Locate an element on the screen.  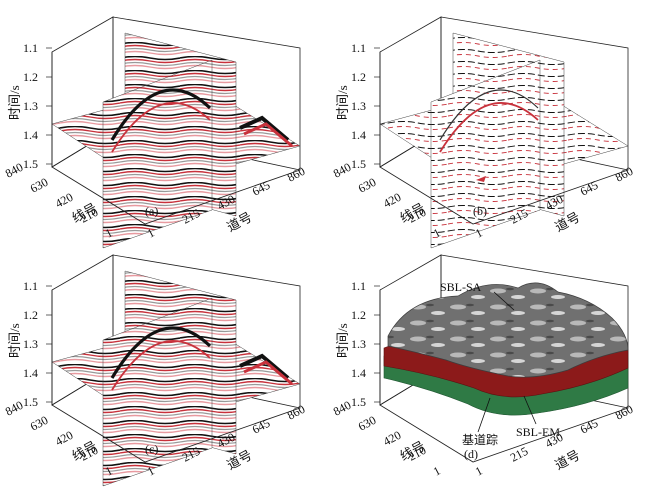
red-marker is located at coordinates (481, 179).